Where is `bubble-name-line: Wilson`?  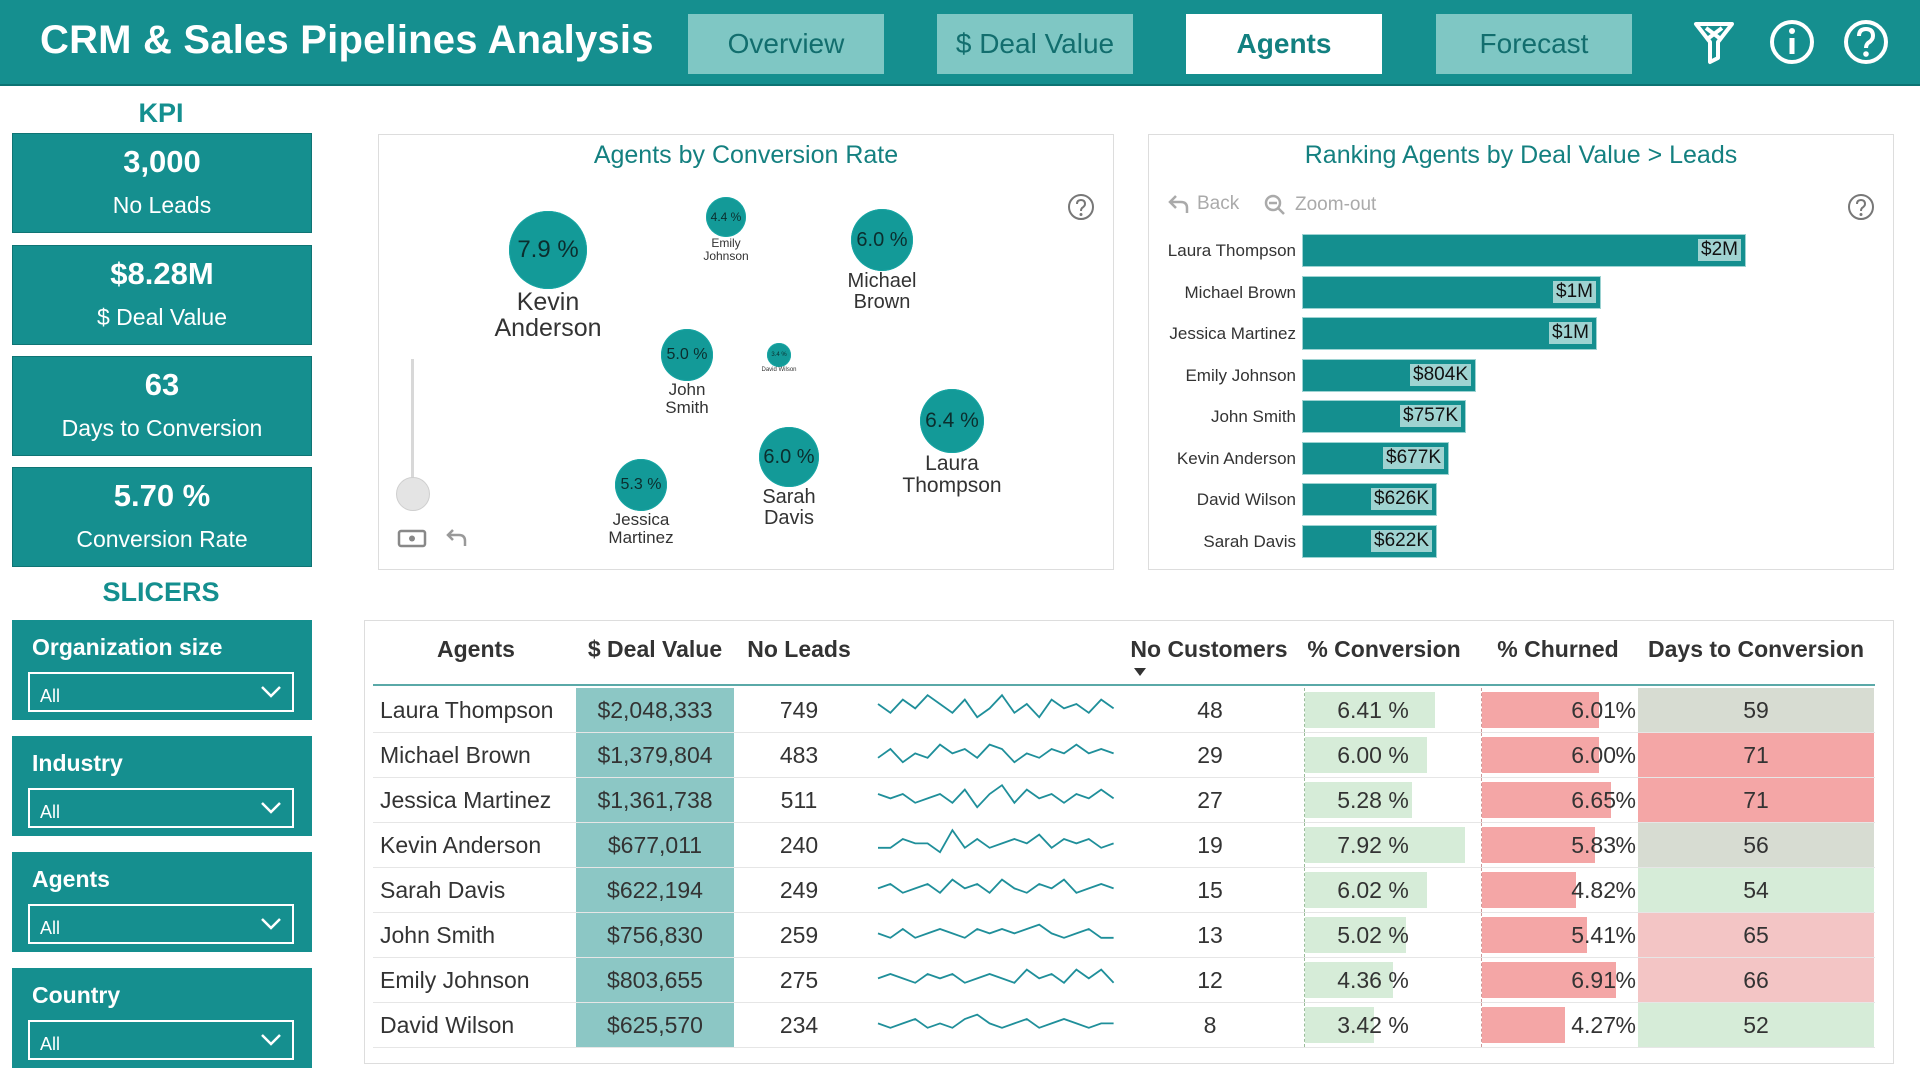 bubble-name-line: Wilson is located at coordinates (787, 370).